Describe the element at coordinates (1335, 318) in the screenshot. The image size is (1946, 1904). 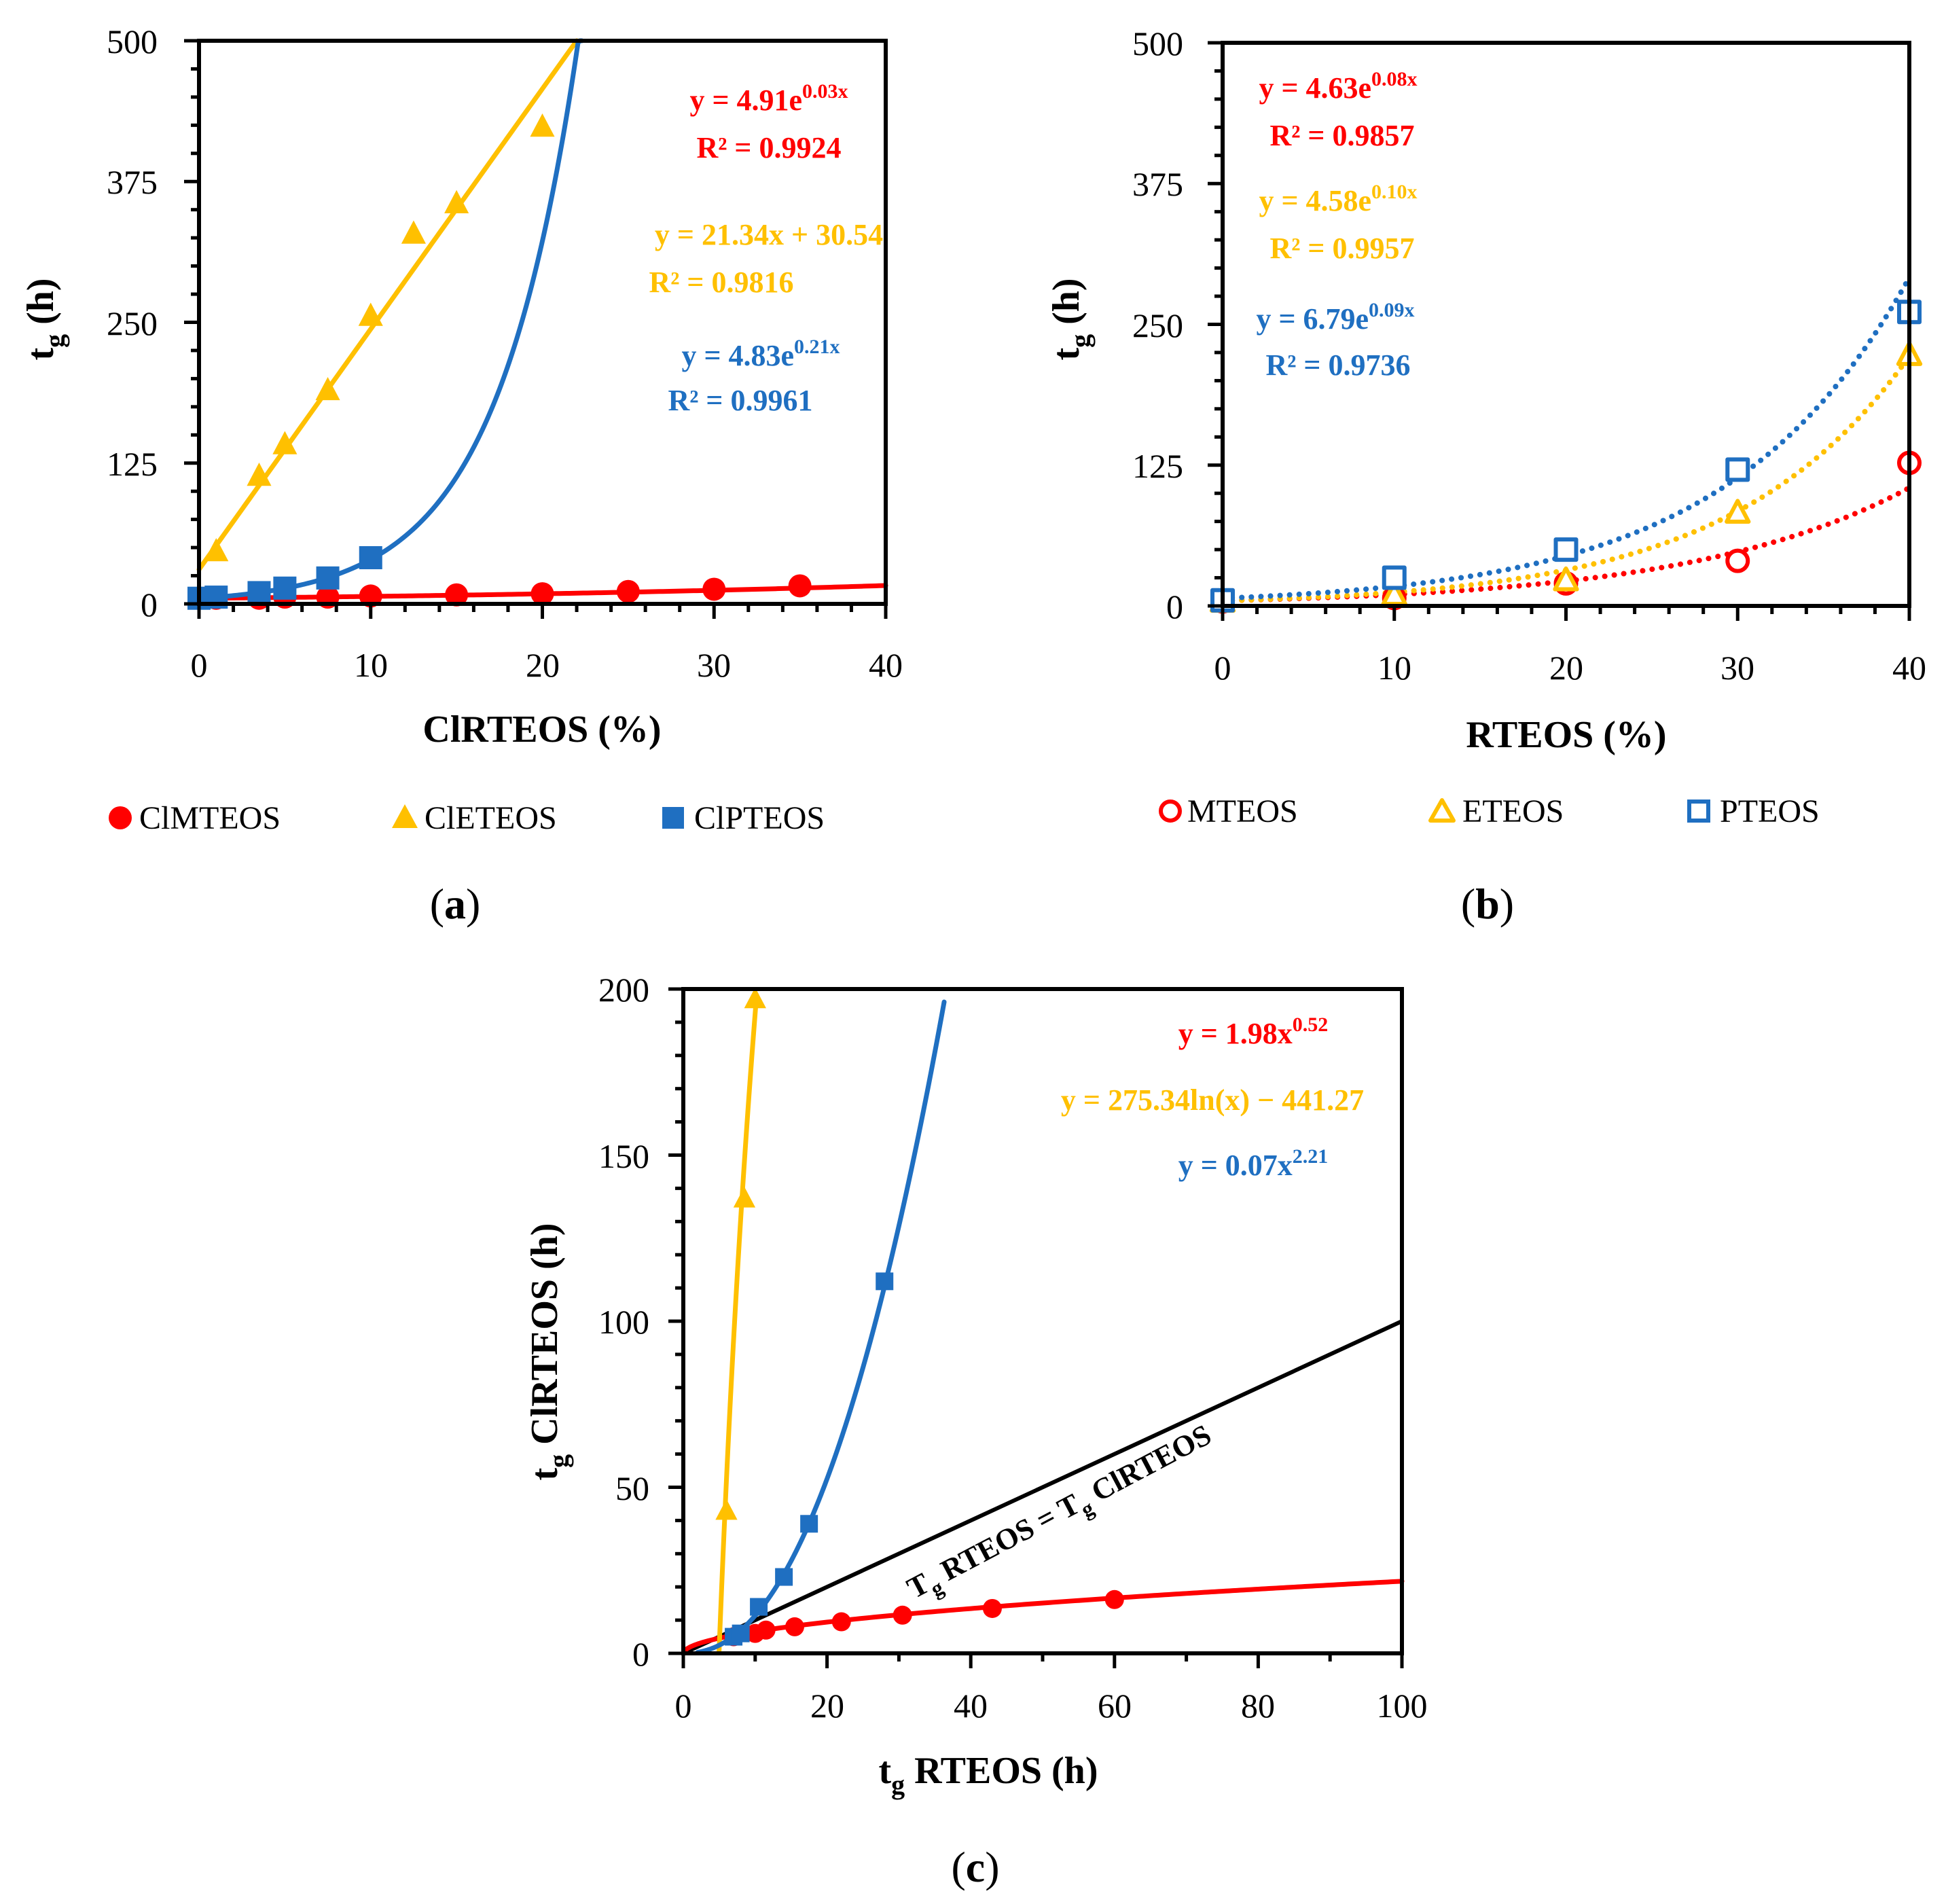
I see `fit-equation-blue: y = 6.79e0.09x` at that location.